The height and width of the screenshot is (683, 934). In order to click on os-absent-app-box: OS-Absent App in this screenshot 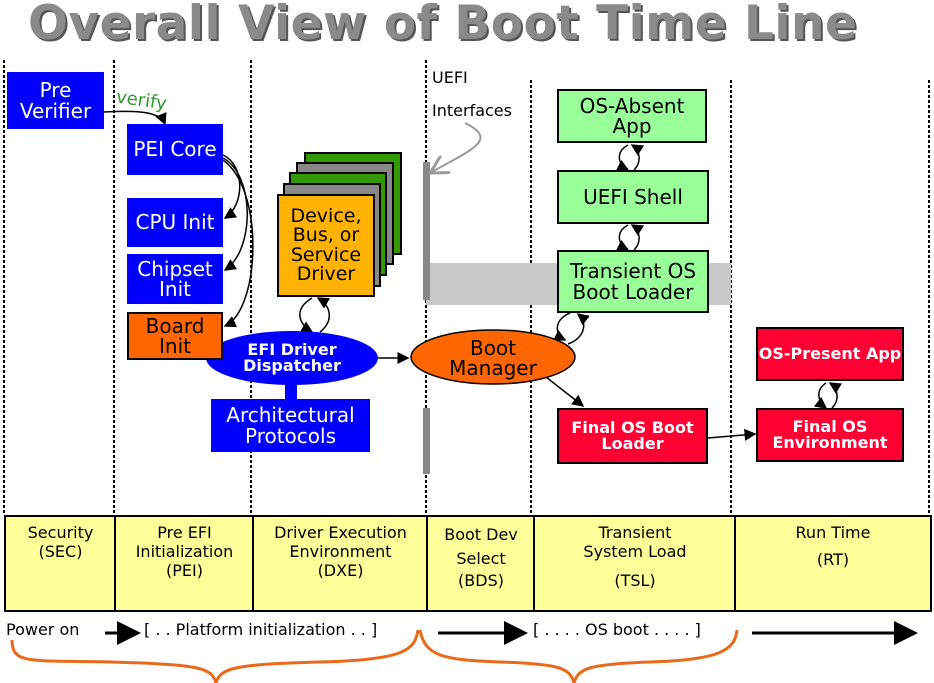, I will do `click(632, 116)`.